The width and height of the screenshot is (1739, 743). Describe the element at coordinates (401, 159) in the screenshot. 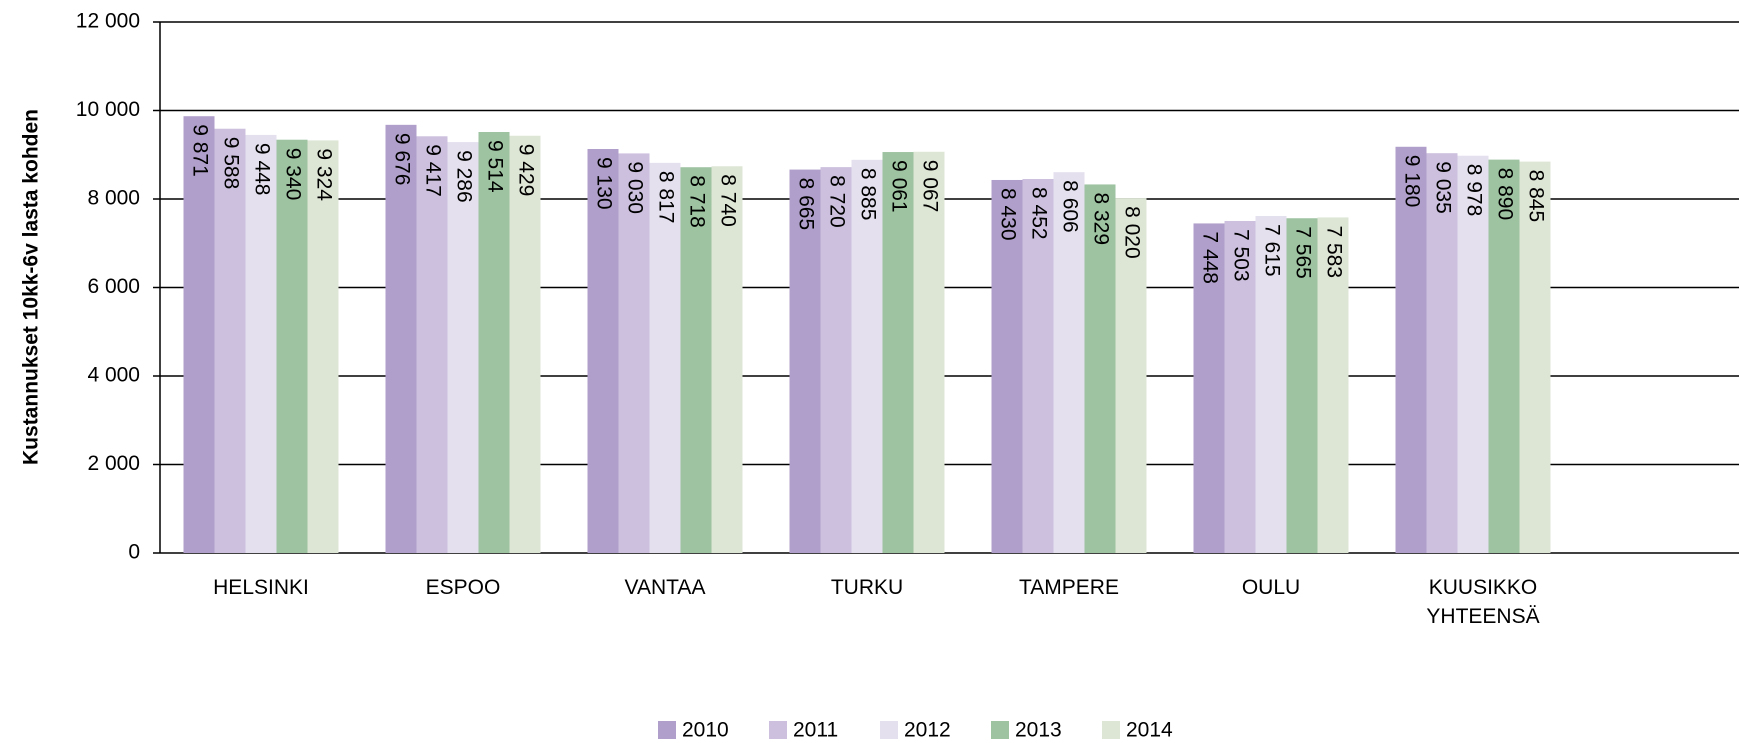

I see `value-label: 9 676` at that location.